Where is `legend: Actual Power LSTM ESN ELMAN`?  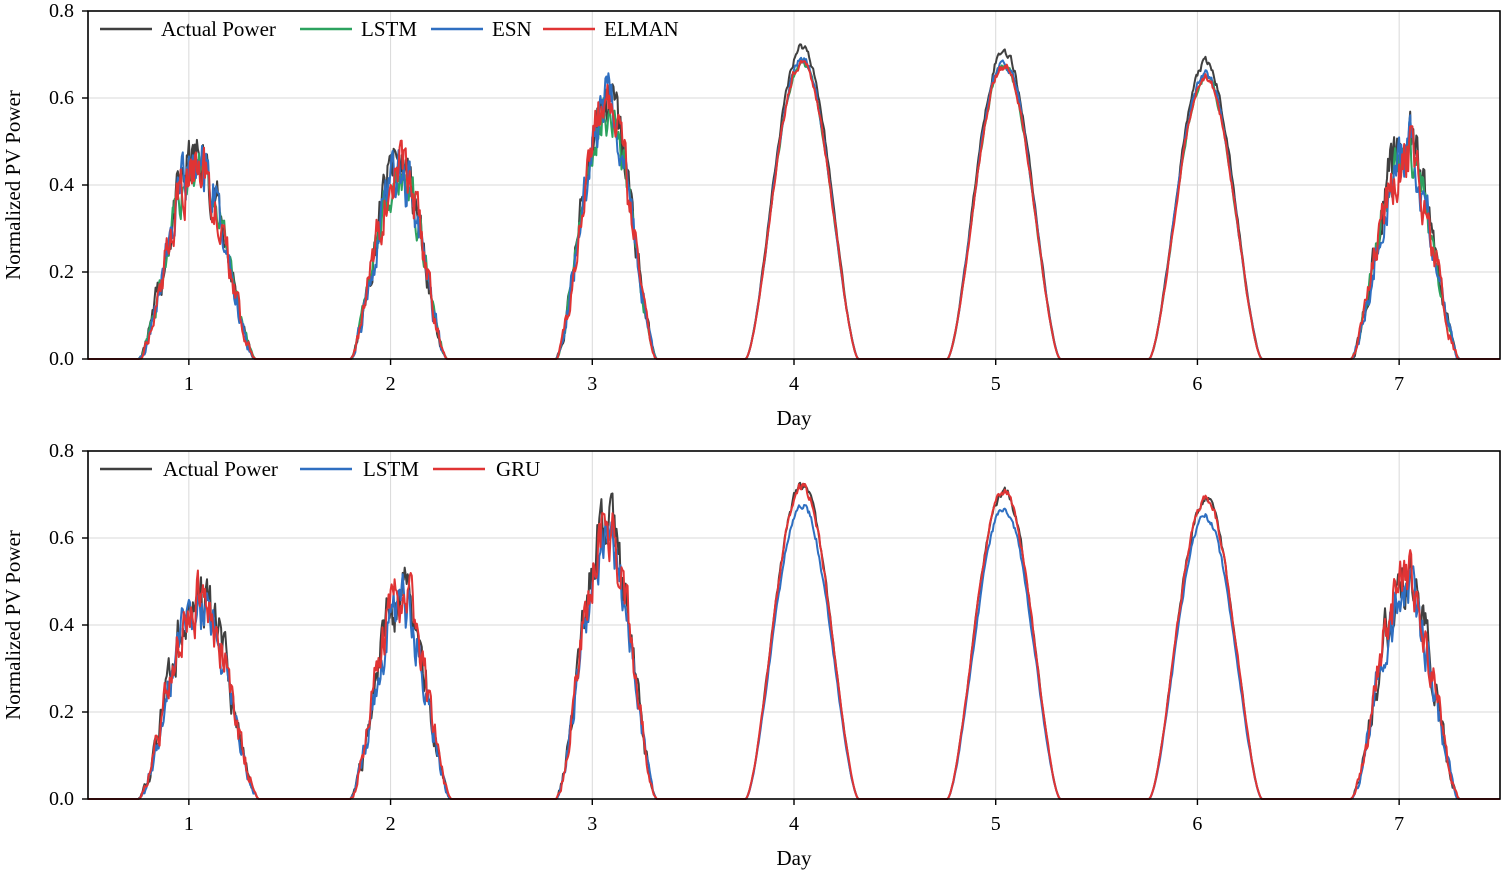
legend: Actual Power LSTM ESN ELMAN is located at coordinates (389, 29).